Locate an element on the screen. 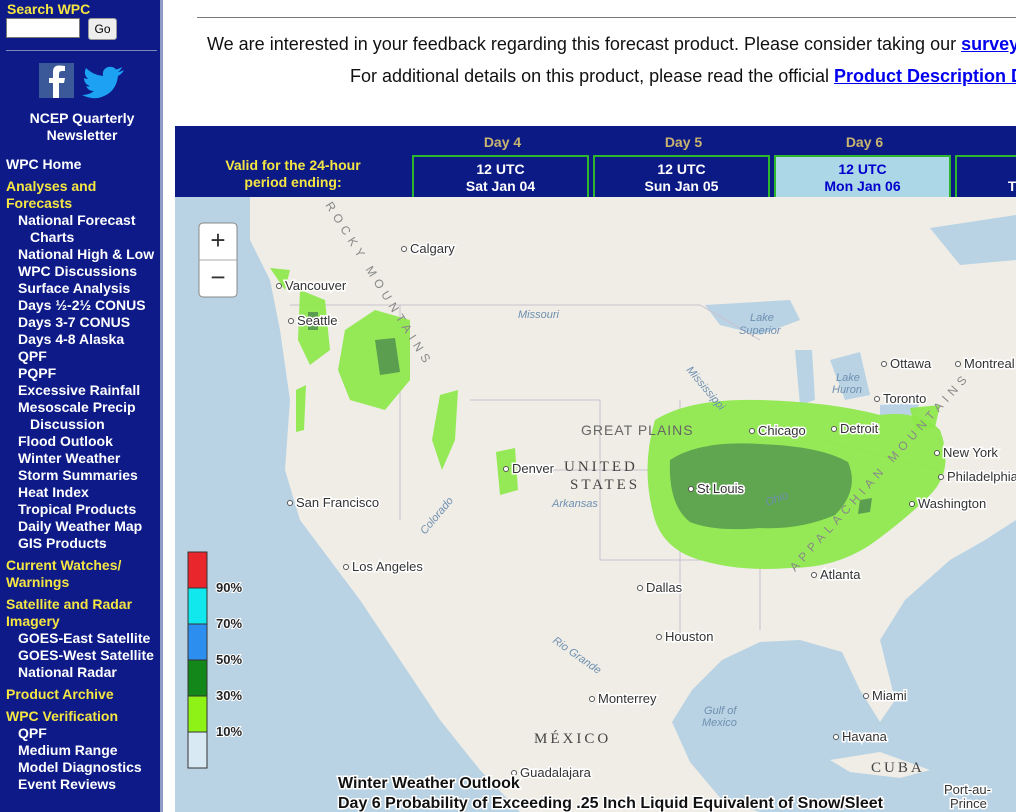 The image size is (1016, 812). map-label: MÉXICO is located at coordinates (572, 738).